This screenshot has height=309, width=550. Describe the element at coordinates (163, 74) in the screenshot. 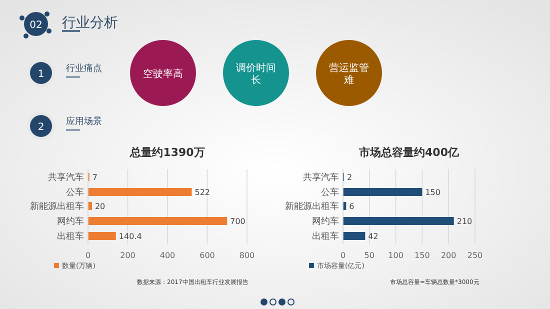

I see `text: 空驶率高` at that location.